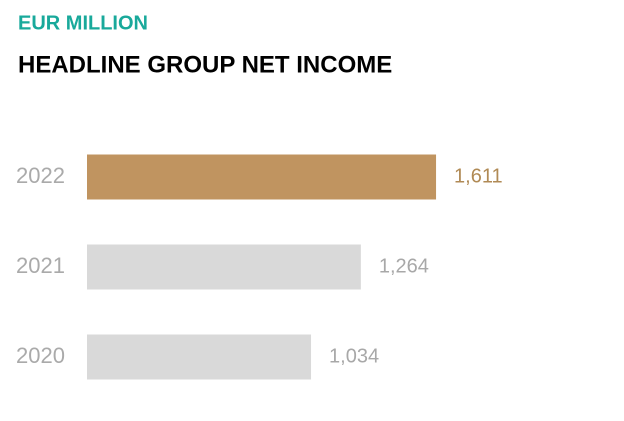 This screenshot has width=624, height=421. What do you see at coordinates (83, 23) in the screenshot?
I see `chart-subtitle: EUR MILLION` at bounding box center [83, 23].